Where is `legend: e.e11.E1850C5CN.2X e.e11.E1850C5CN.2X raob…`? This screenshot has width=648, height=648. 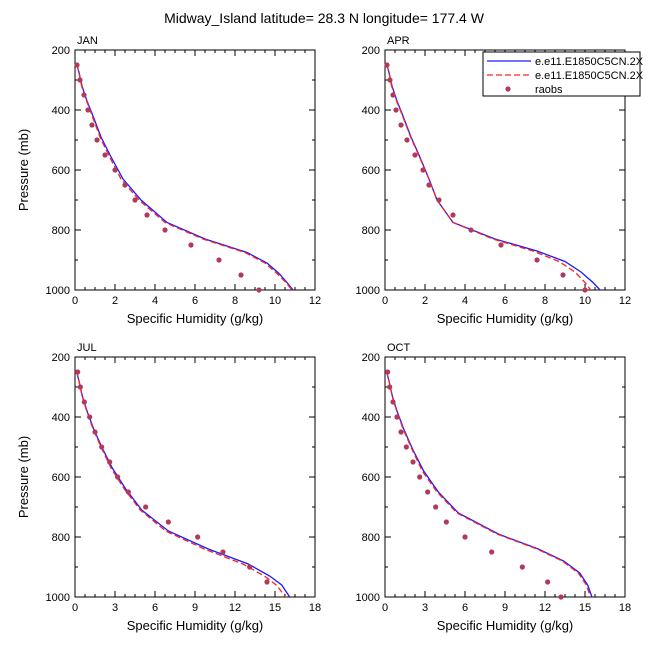
legend: e.e11.E1850C5CN.2X e.e11.E1850C5CN.2X raob… is located at coordinates (563, 74).